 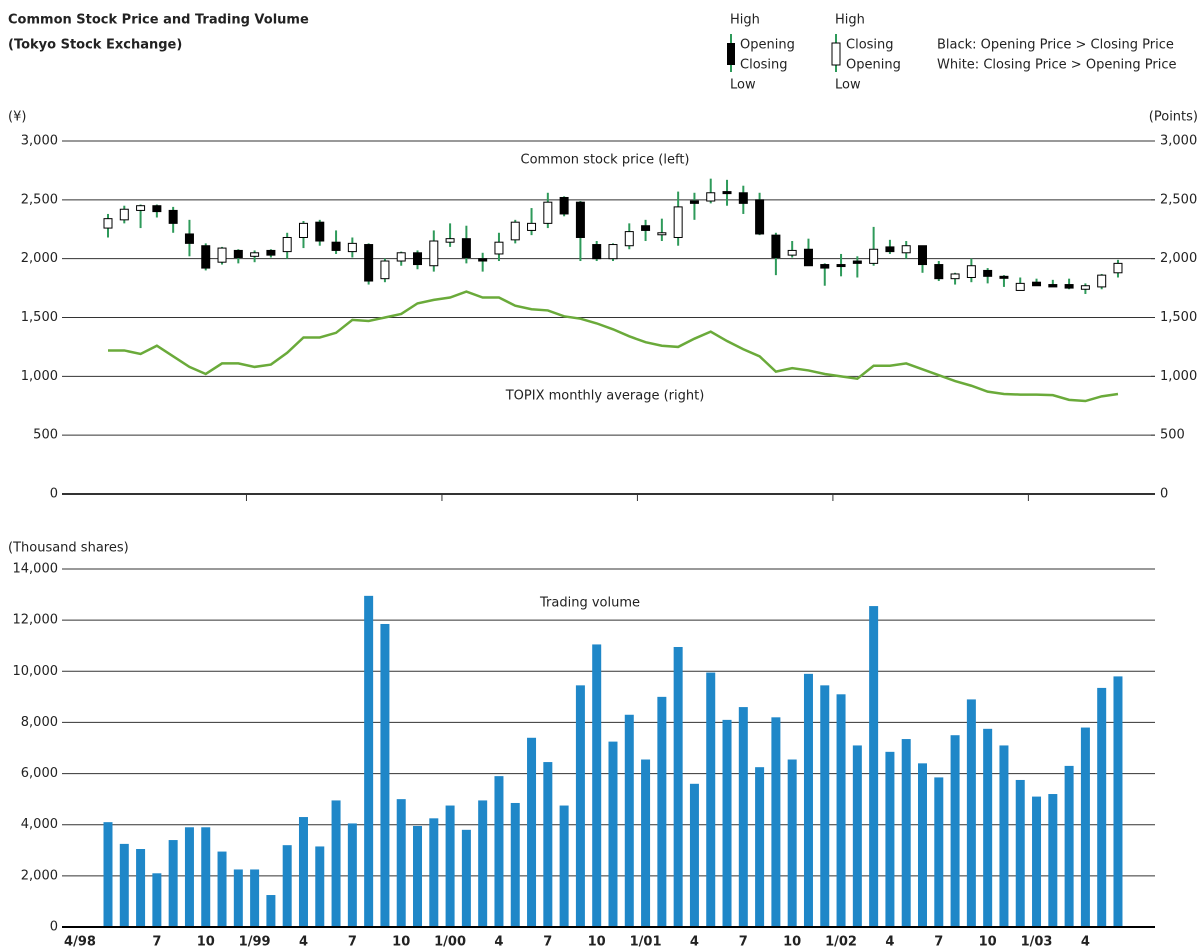 I want to click on legend-black-body, so click(x=731, y=54).